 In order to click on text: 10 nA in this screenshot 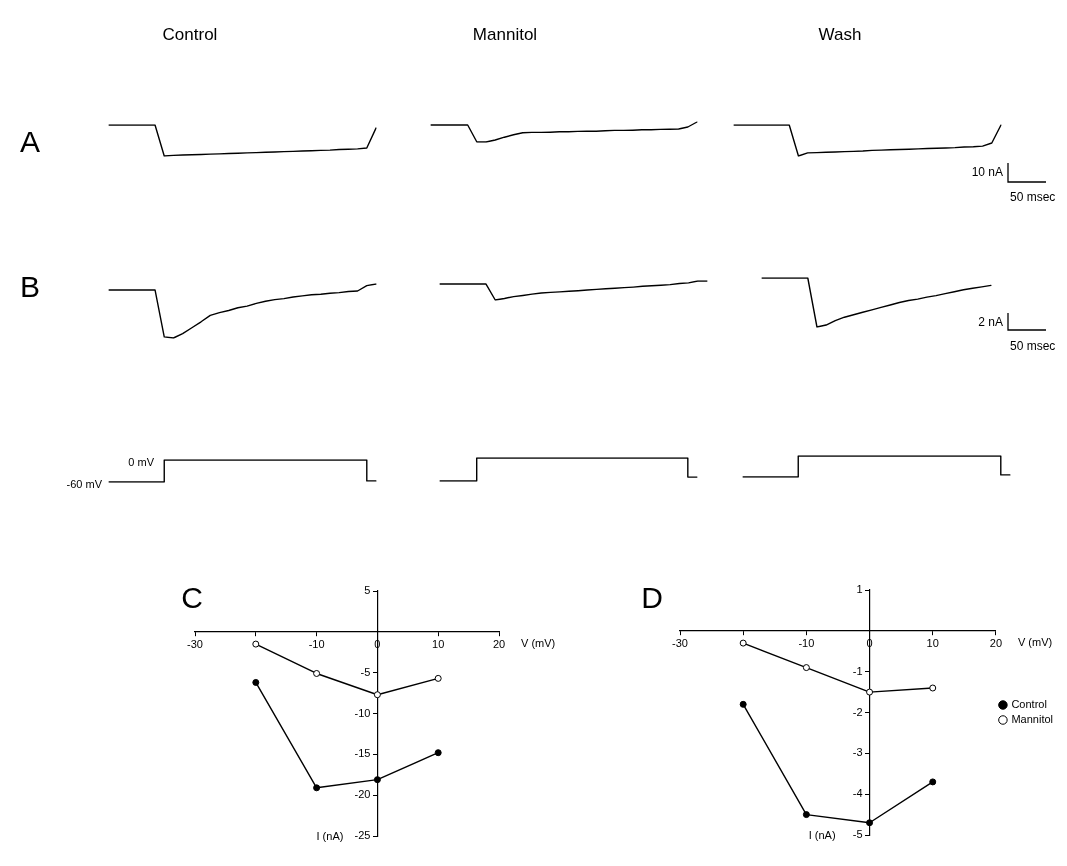, I will do `click(987, 172)`.